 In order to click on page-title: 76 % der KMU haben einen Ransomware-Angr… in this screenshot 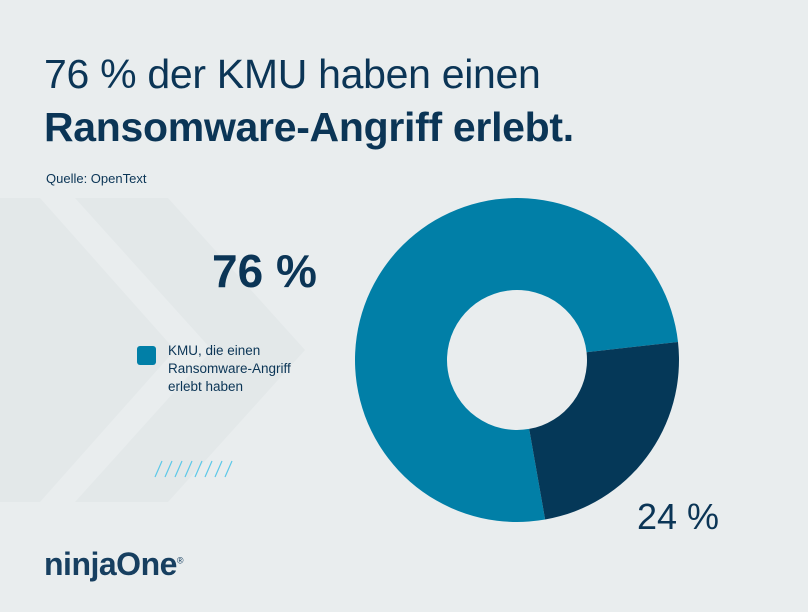, I will do `click(309, 101)`.